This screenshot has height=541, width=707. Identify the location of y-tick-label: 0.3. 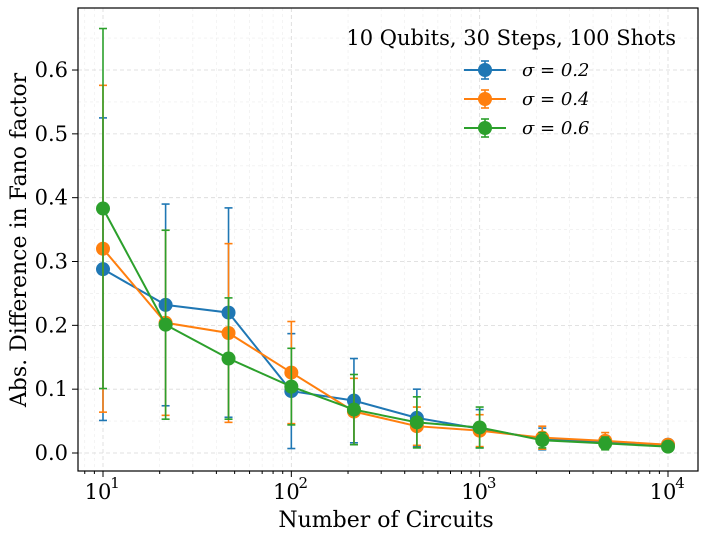
(51, 262).